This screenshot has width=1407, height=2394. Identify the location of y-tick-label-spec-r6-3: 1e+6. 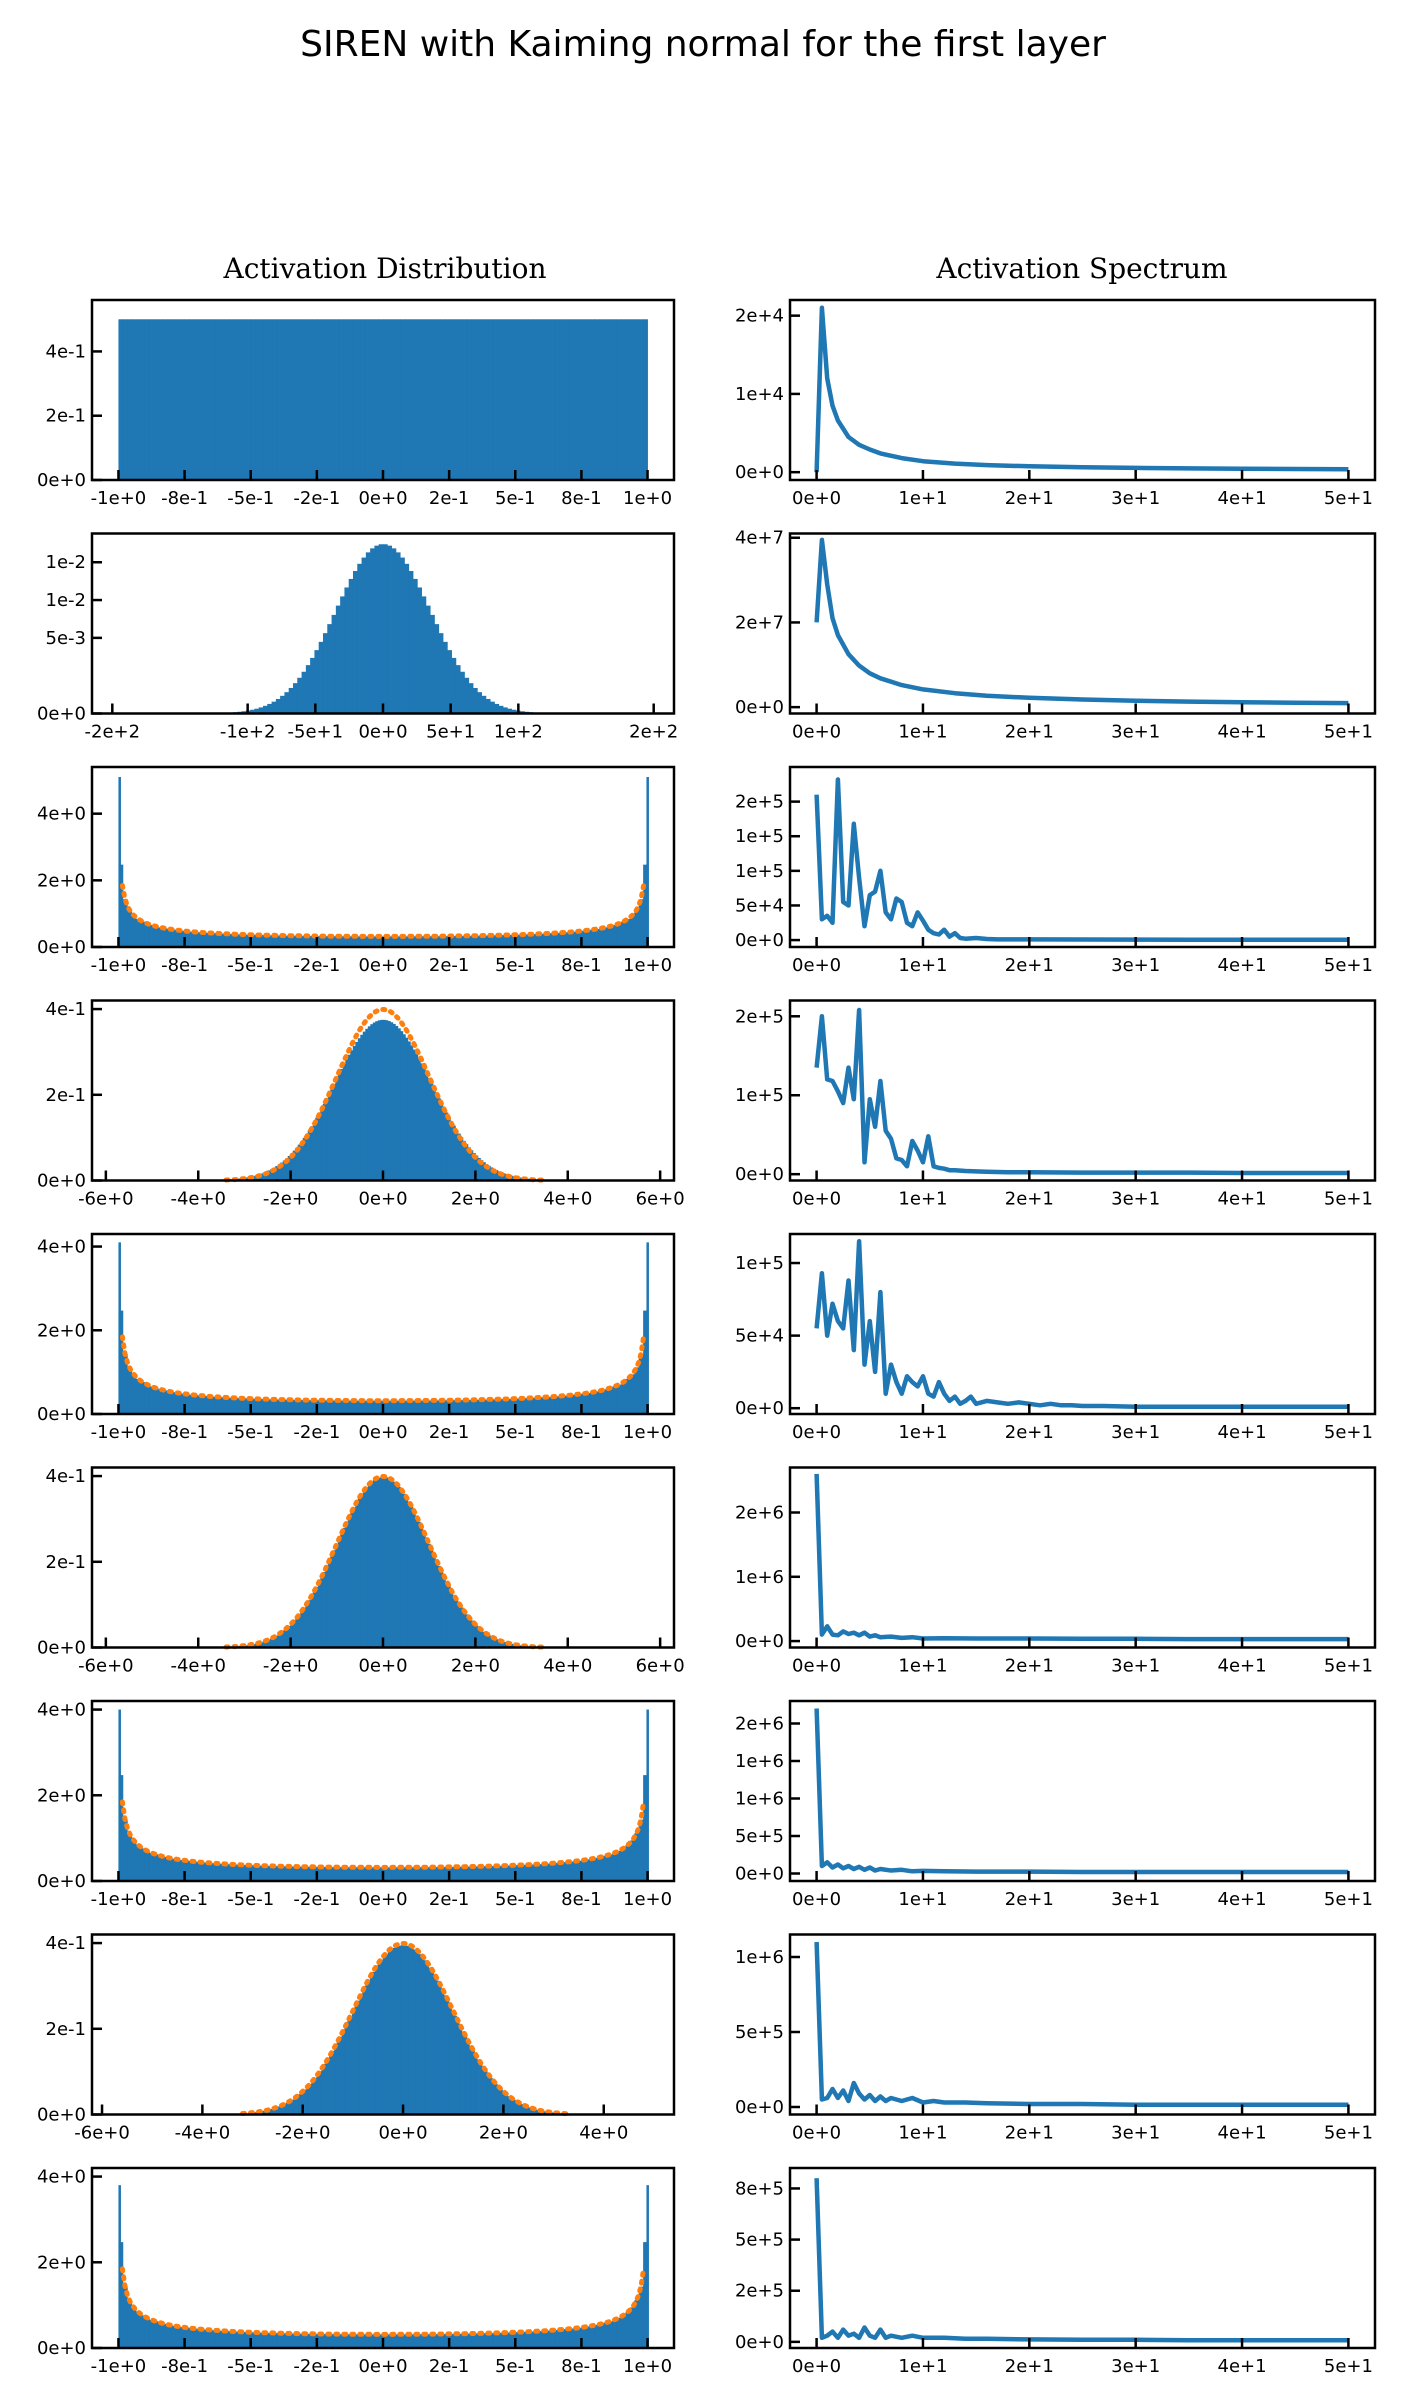
(759, 1761).